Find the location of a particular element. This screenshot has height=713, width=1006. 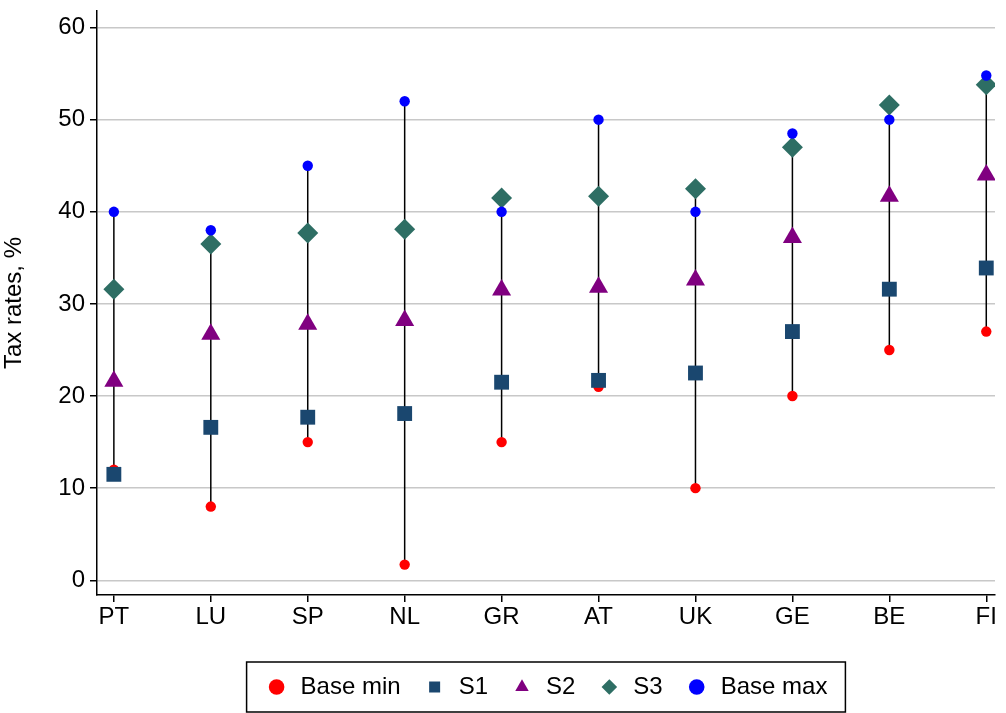

y-tick-label: 0 is located at coordinates (78, 578).